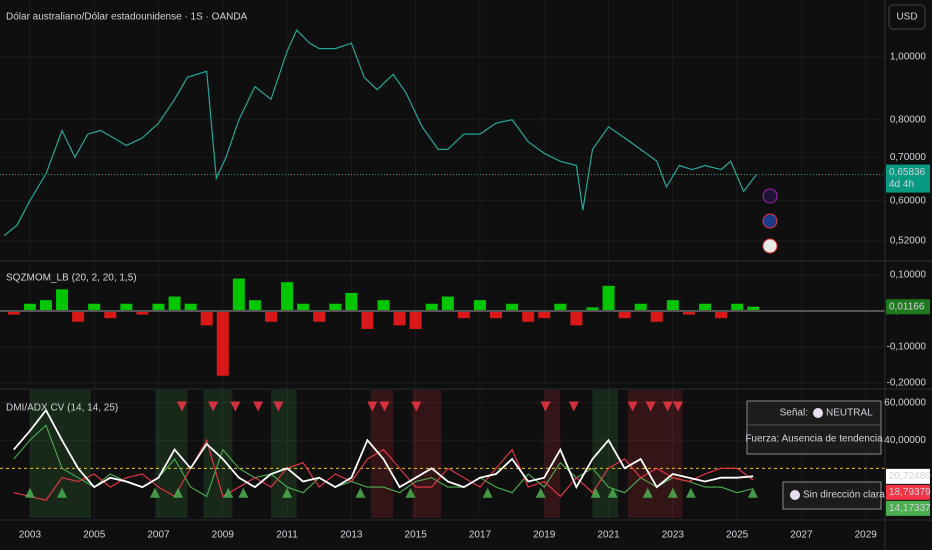  Describe the element at coordinates (737, 535) in the screenshot. I see `x-tick-label: 2025` at that location.